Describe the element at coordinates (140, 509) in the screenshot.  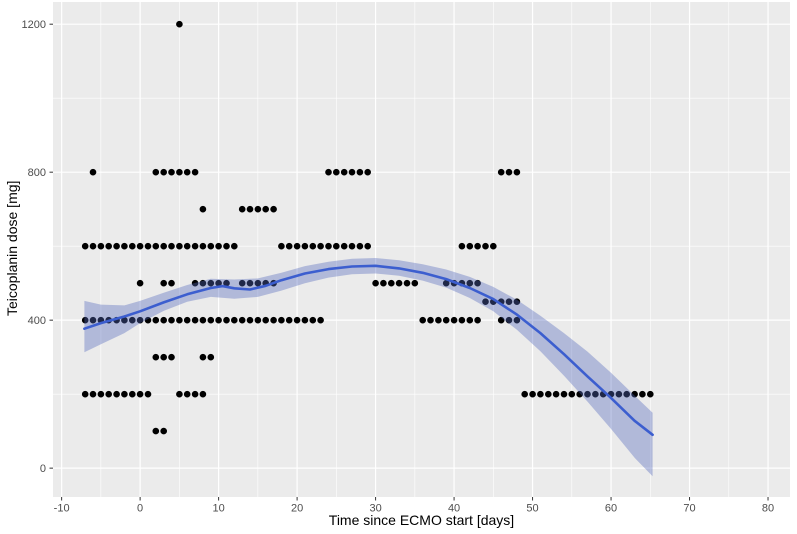
I see `x-tick-label: 0` at that location.